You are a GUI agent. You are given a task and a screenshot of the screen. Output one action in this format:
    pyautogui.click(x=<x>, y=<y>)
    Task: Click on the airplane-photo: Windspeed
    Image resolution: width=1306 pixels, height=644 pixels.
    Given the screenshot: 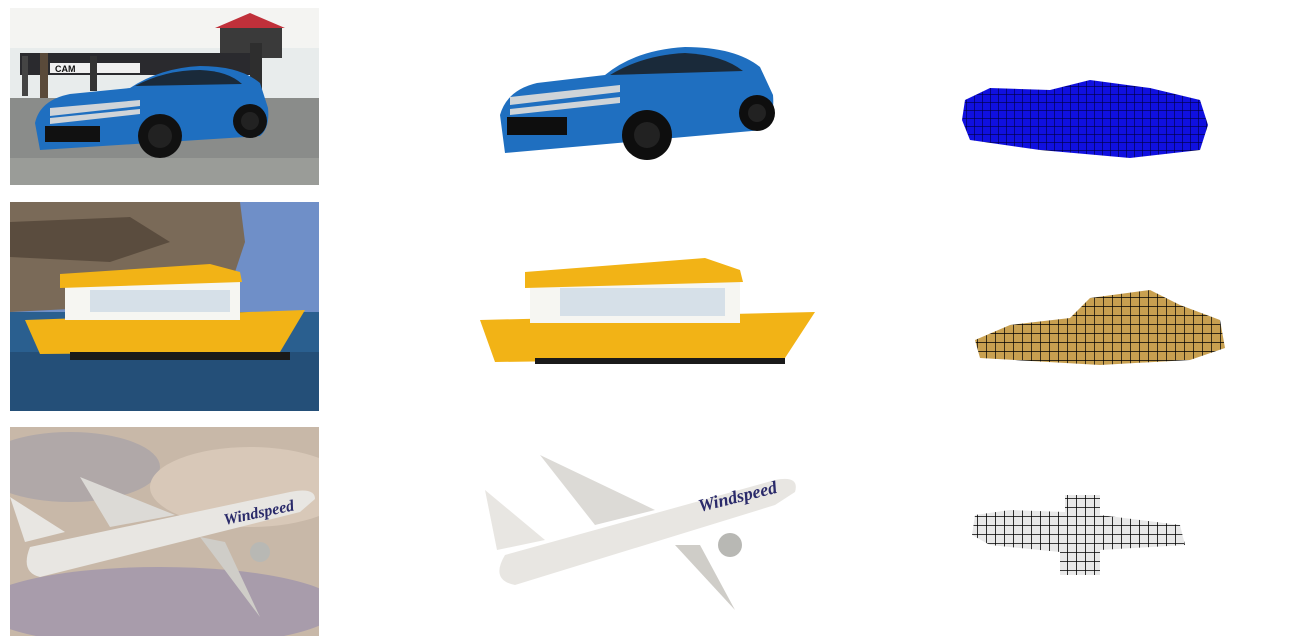 What is the action you would take?
    pyautogui.click(x=164, y=531)
    